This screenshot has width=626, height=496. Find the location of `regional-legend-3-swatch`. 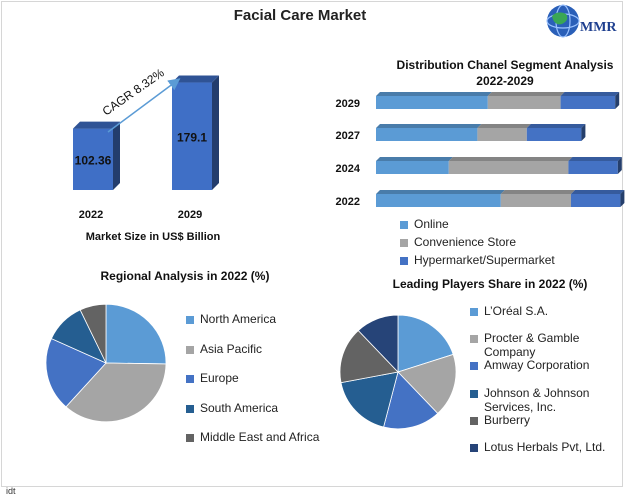

regional-legend-3-swatch is located at coordinates (190, 408).